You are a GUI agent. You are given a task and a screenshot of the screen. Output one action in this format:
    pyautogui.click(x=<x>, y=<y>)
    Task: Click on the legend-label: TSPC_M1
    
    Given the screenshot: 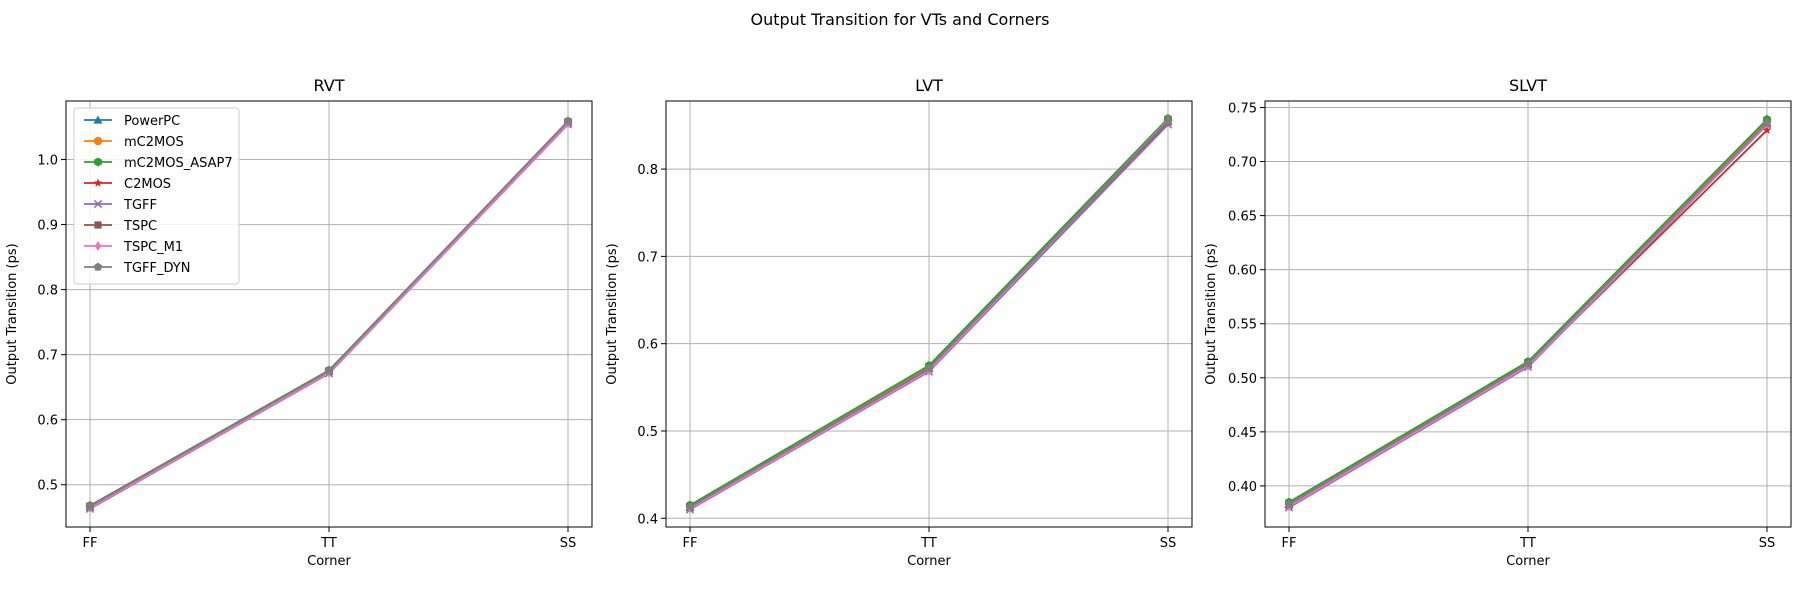 What is the action you would take?
    pyautogui.click(x=153, y=247)
    